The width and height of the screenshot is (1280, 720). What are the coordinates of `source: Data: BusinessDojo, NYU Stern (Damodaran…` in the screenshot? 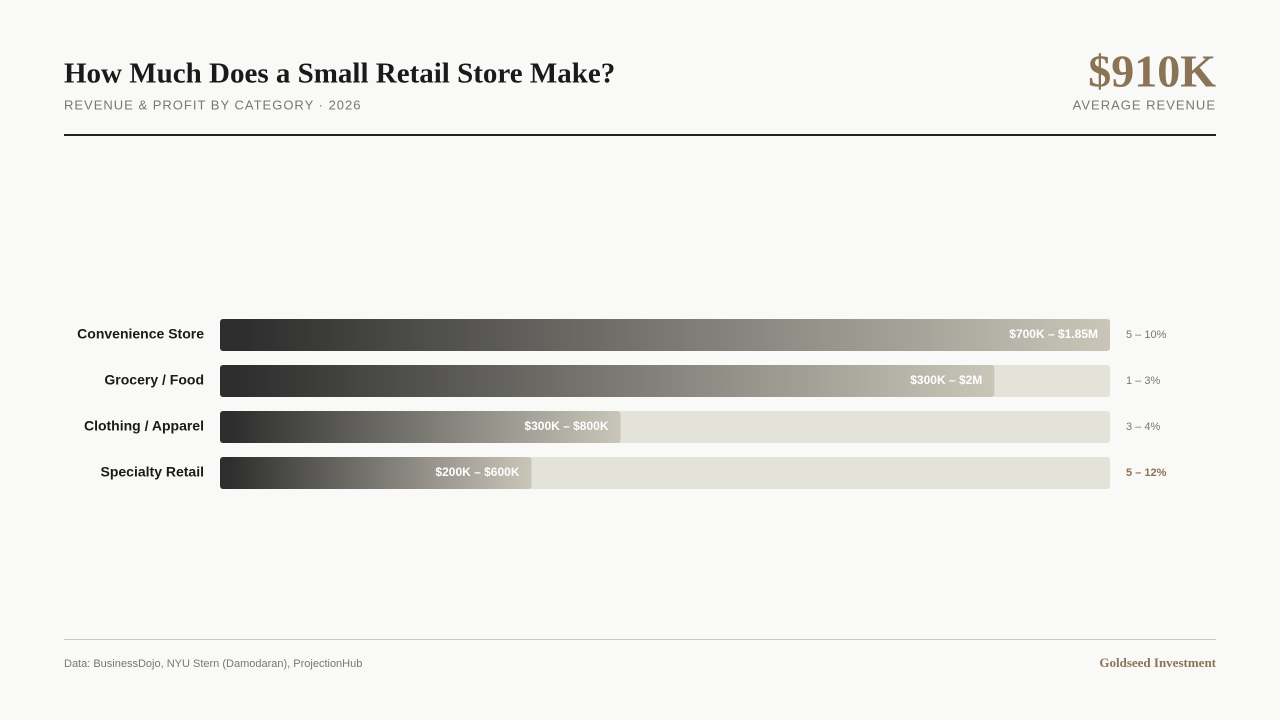 It's located at (213, 664).